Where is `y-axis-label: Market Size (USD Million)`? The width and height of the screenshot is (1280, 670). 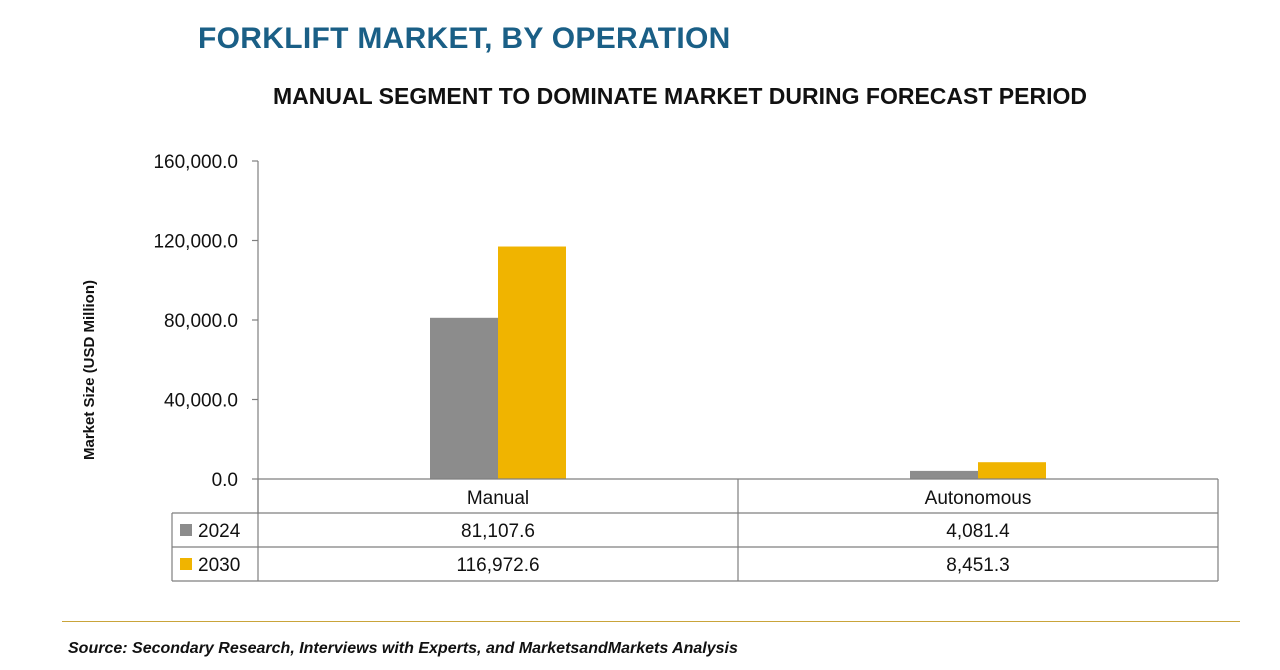
y-axis-label: Market Size (USD Million) is located at coordinates (89, 370).